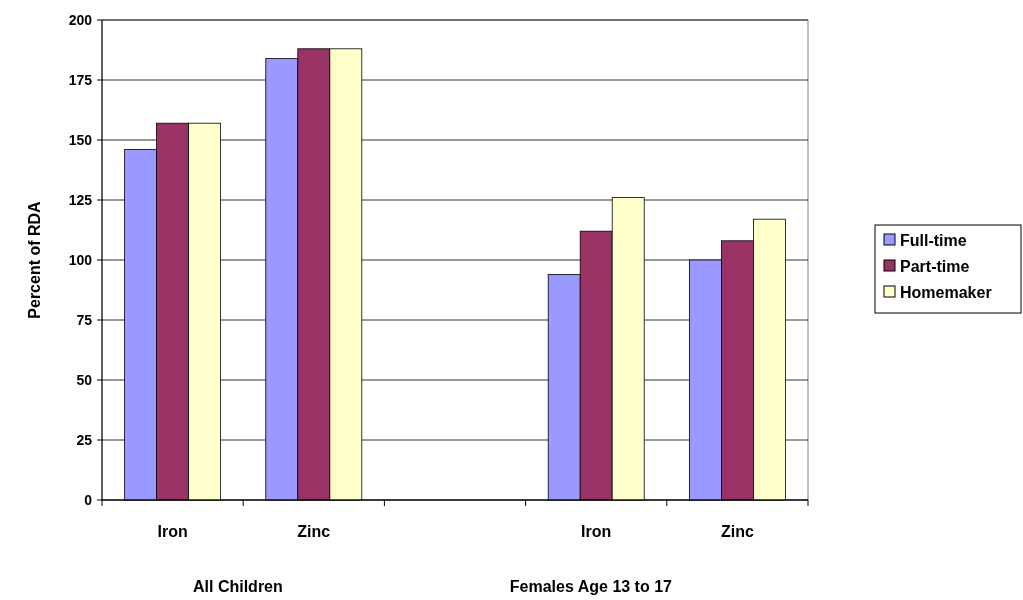 This screenshot has height=600, width=1023. Describe the element at coordinates (935, 266) in the screenshot. I see `legend-label: Part-time` at that location.